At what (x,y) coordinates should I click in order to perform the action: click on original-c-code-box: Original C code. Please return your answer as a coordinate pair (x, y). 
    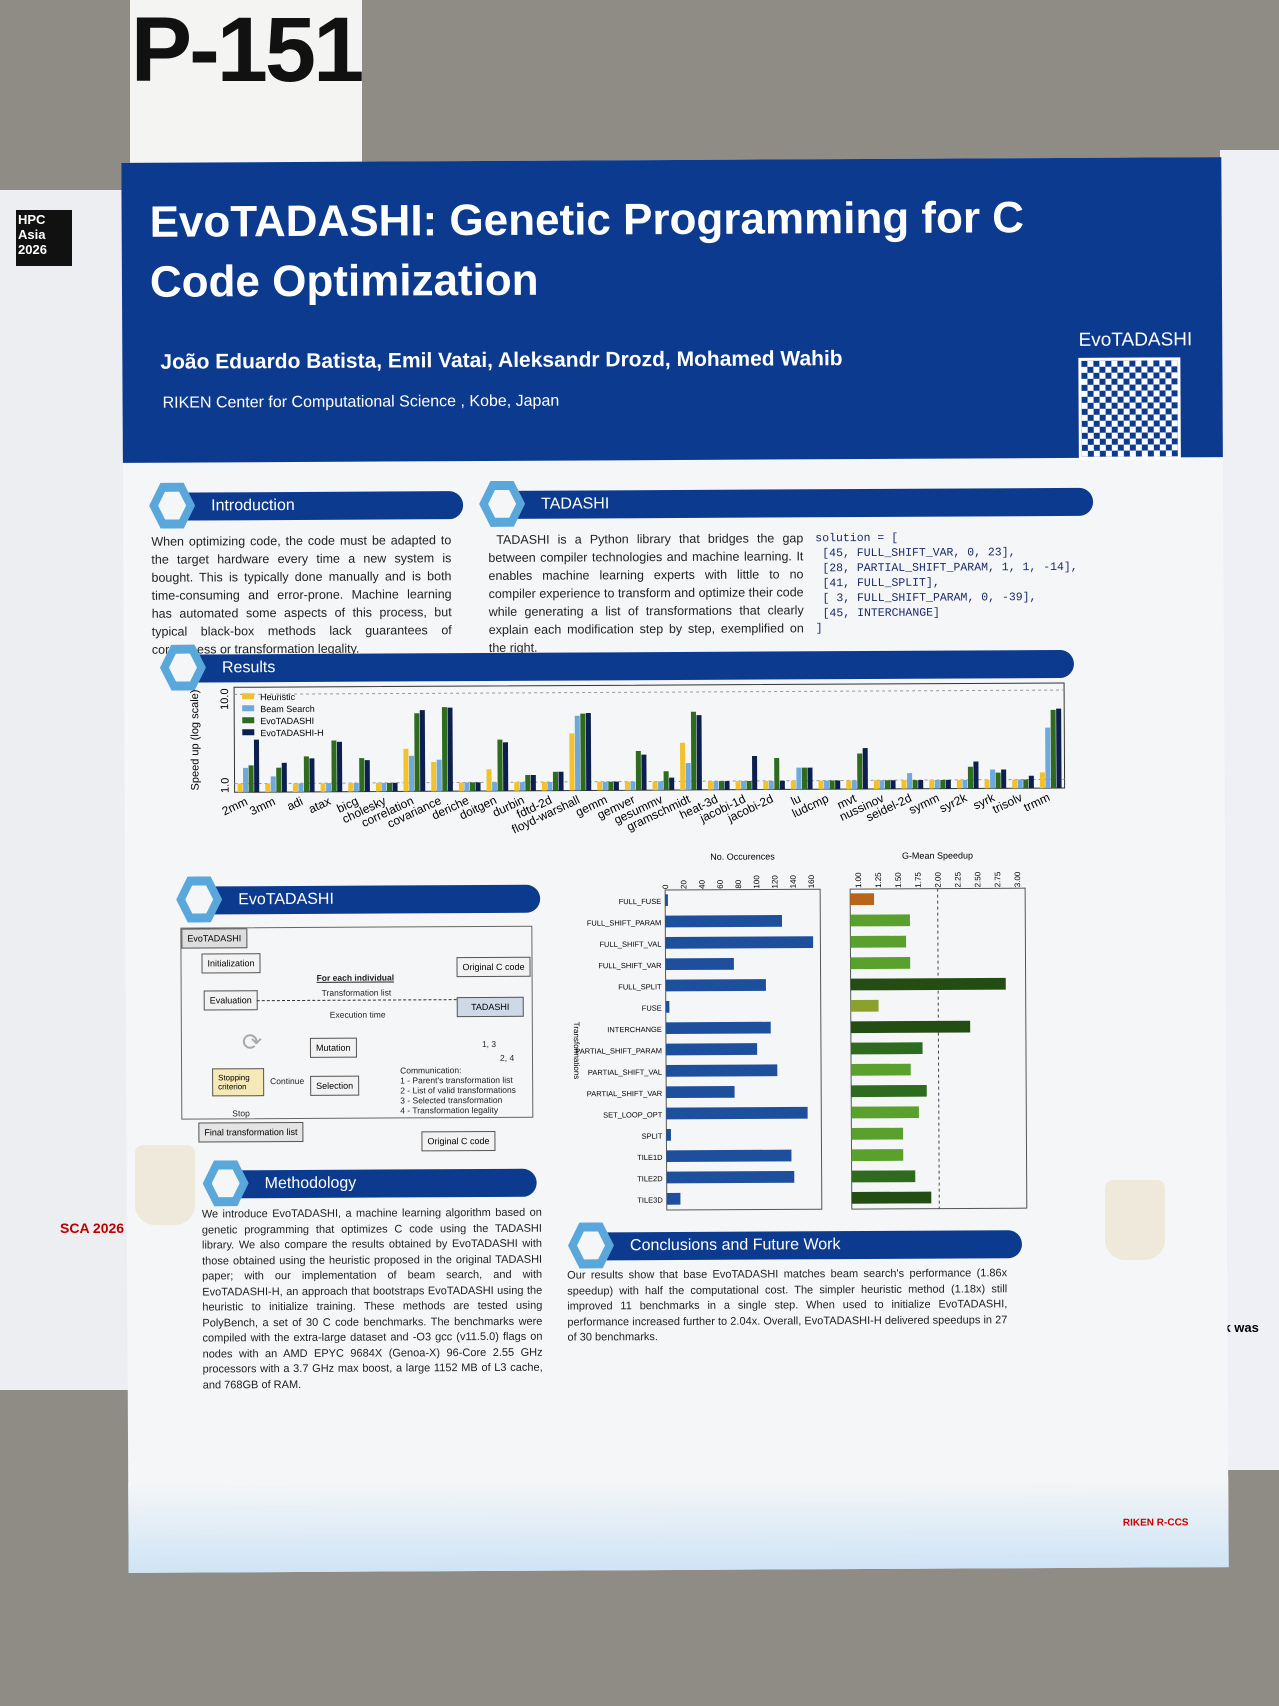
    Looking at the image, I should click on (493, 967).